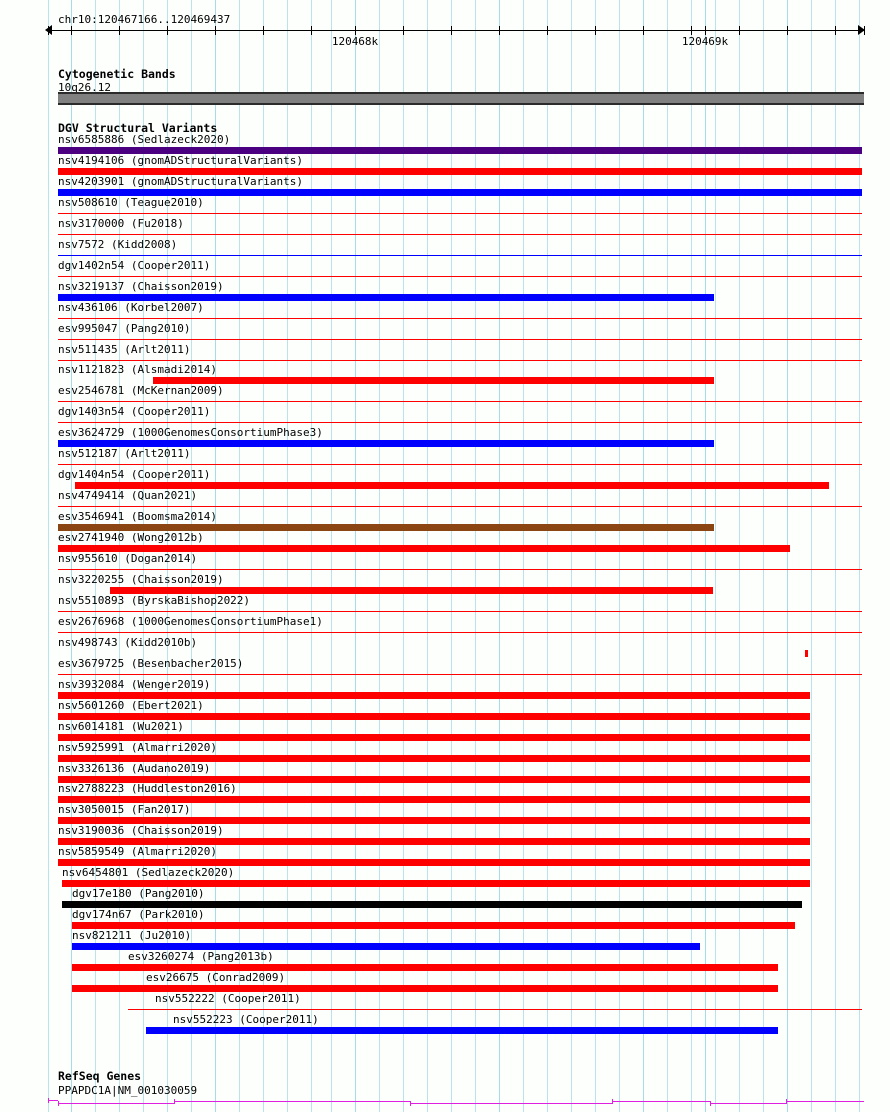 The width and height of the screenshot is (890, 1112). Describe the element at coordinates (445, 332) in the screenshot. I see `dgv-variant-row: esv995047 (Pang2010)` at that location.